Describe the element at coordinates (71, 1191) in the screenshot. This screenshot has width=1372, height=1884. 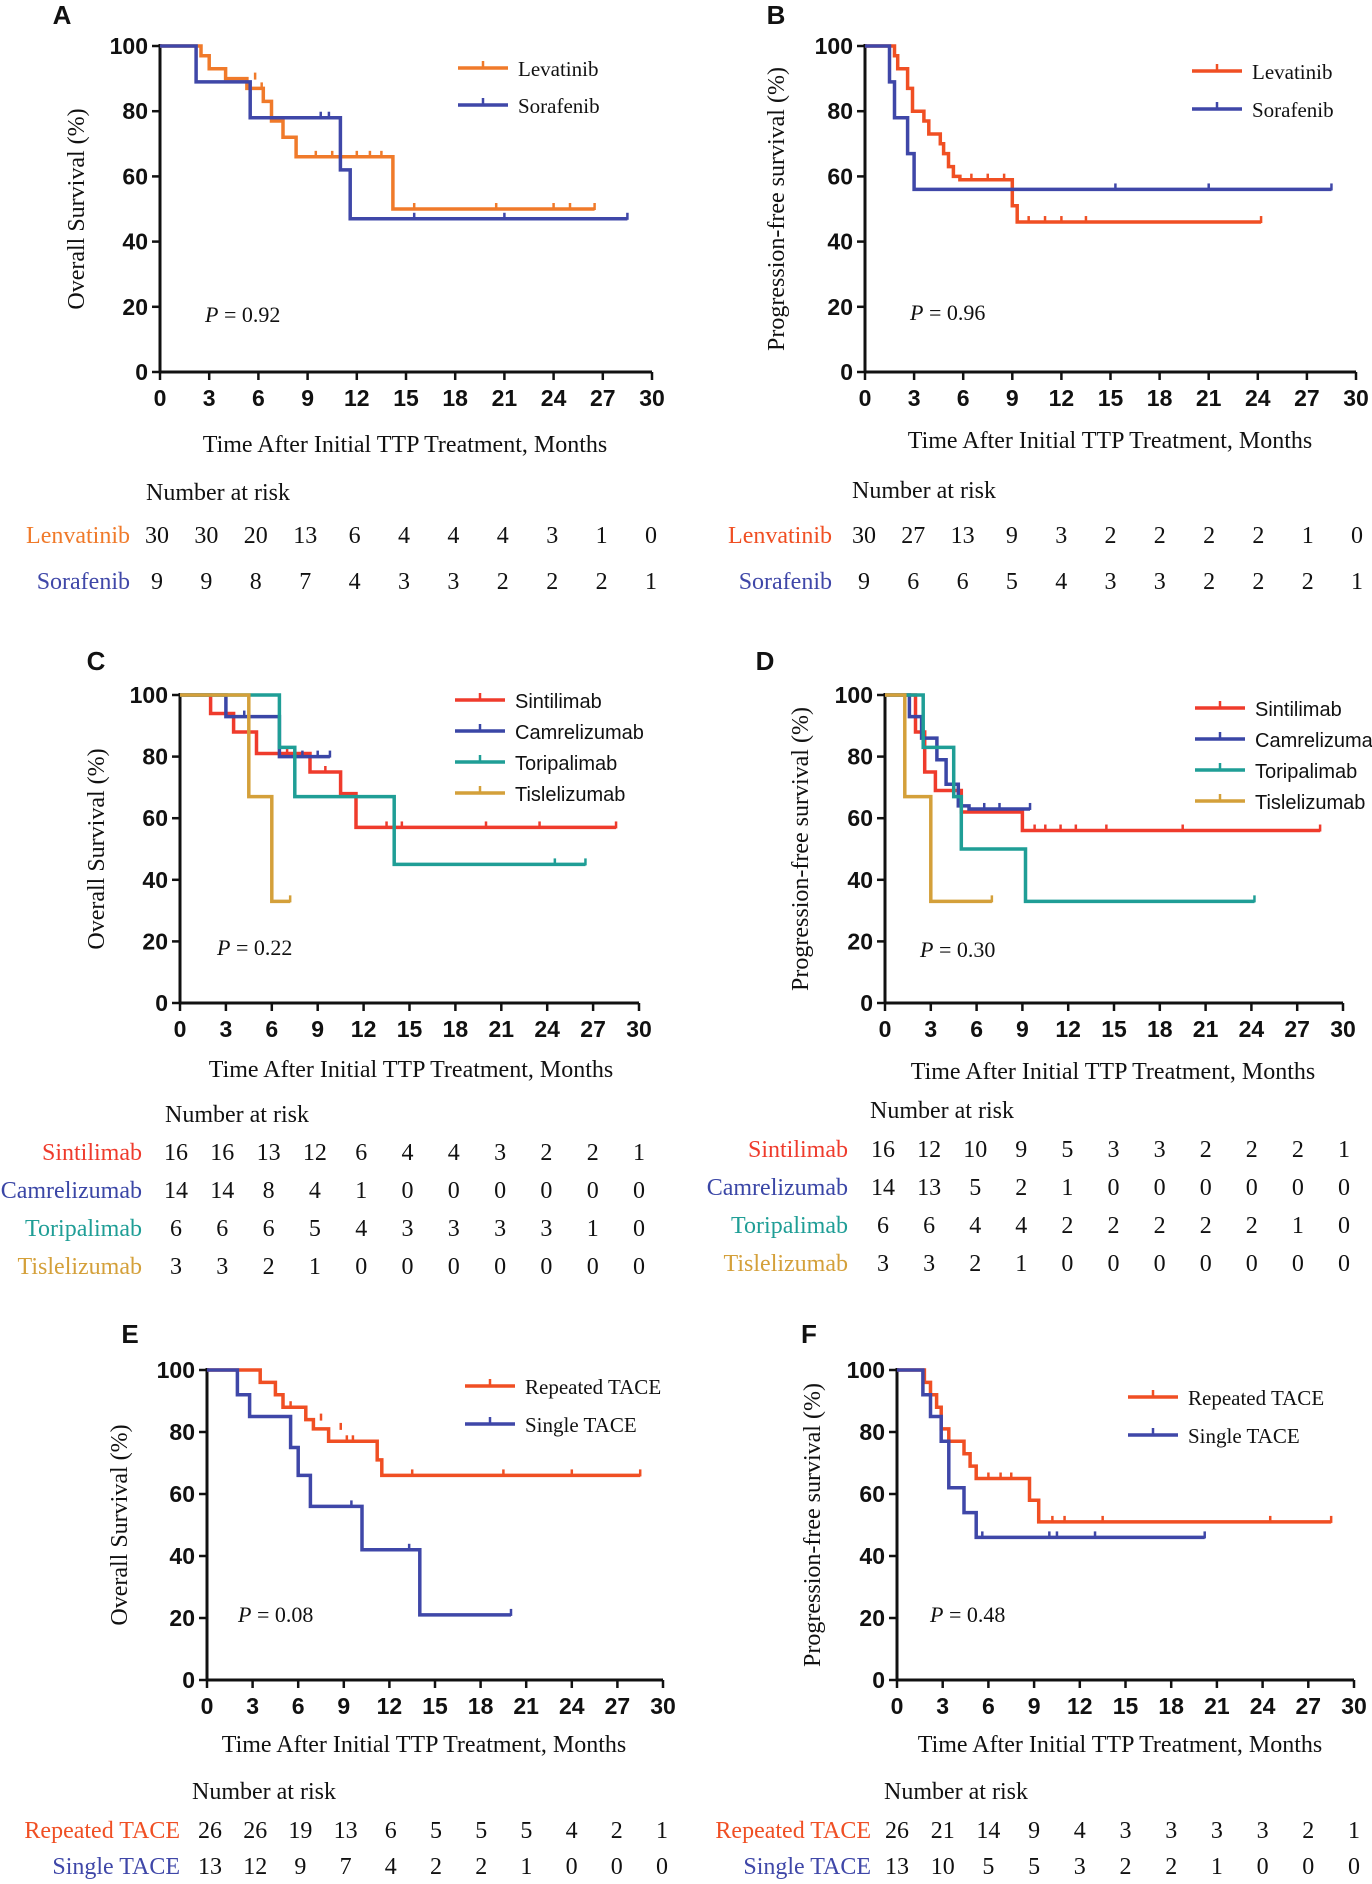
I see `risk-row-label: Camrelizumab` at that location.